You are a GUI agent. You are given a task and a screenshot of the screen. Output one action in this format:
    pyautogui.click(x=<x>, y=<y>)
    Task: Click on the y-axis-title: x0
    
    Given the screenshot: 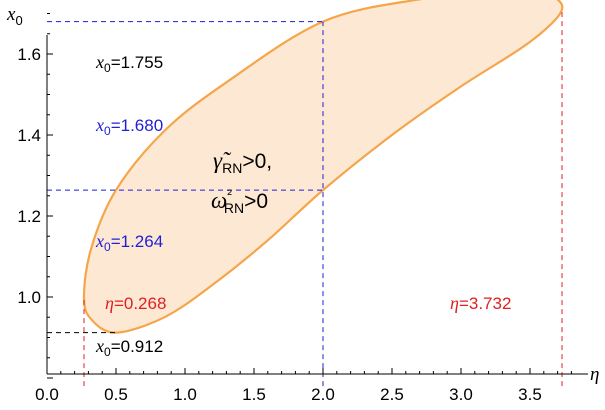 What is the action you would take?
    pyautogui.click(x=14, y=16)
    